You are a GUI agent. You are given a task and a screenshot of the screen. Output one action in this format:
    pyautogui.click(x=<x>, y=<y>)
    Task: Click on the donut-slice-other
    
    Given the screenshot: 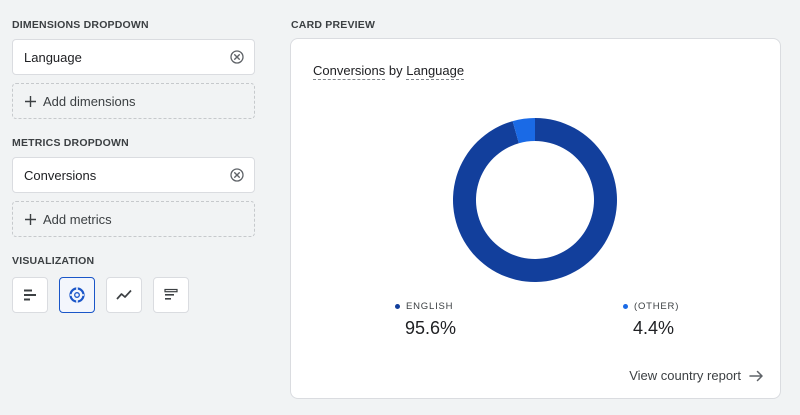 What is the action you would take?
    pyautogui.click(x=523, y=131)
    